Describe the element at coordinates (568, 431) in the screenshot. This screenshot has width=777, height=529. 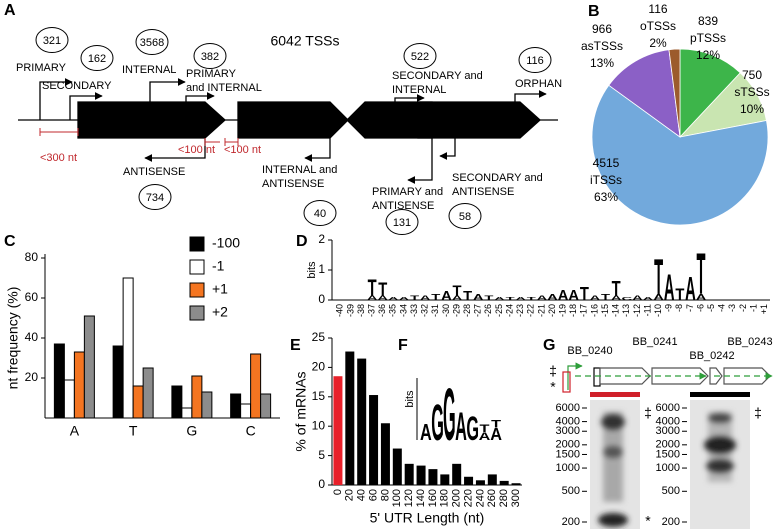
I see `ladder-label: 3000` at that location.